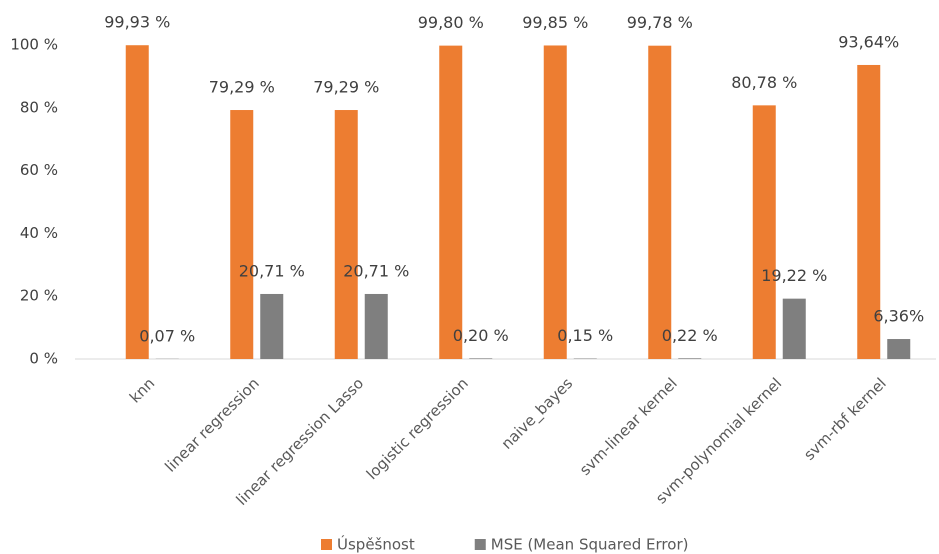 This screenshot has height=554, width=939. What do you see at coordinates (845, 419) in the screenshot?
I see `x-tick-label: svm-rbf kernel` at bounding box center [845, 419].